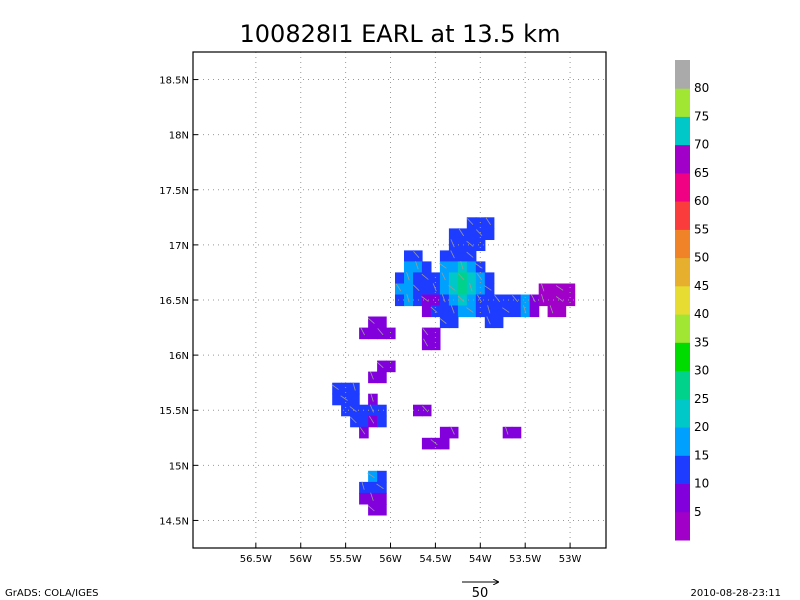 The image size is (800, 600). Describe the element at coordinates (179, 246) in the screenshot. I see `y-tick-label: 17N` at that location.